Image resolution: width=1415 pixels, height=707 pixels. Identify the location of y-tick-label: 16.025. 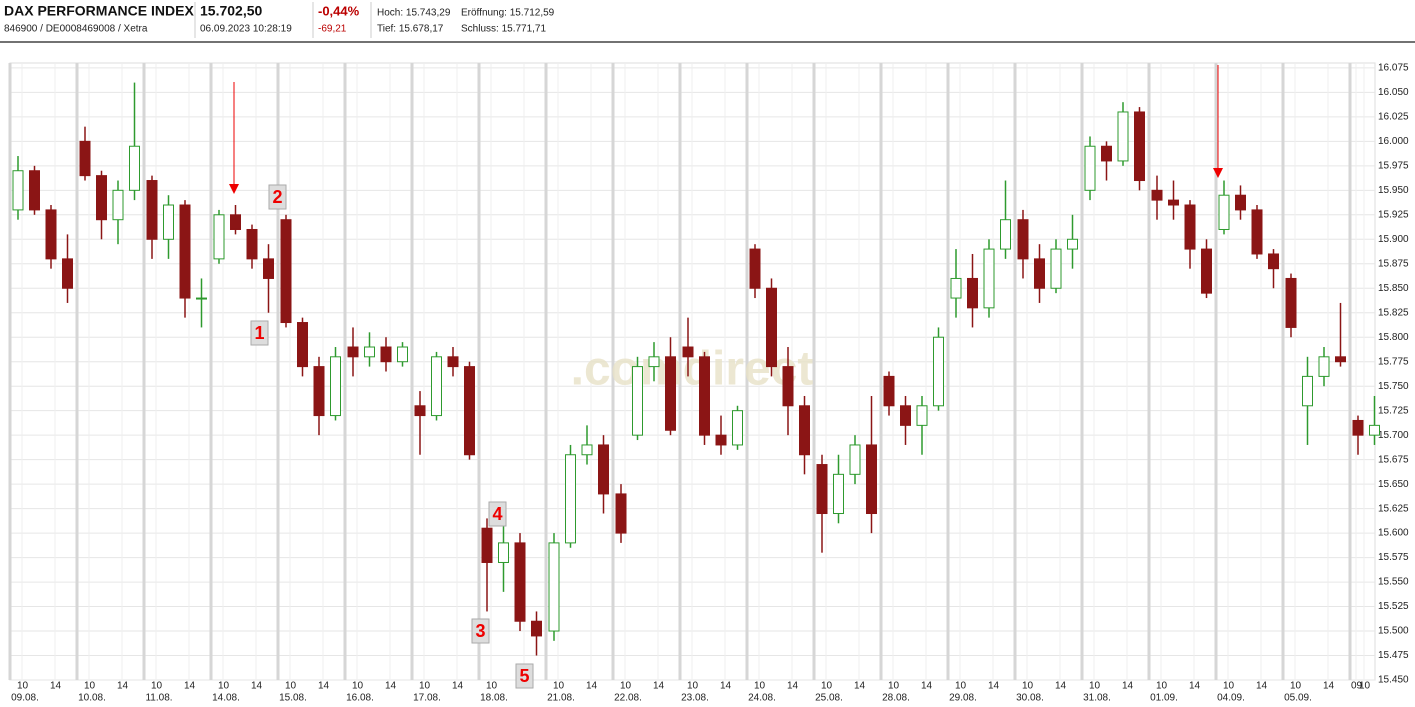
(1393, 117).